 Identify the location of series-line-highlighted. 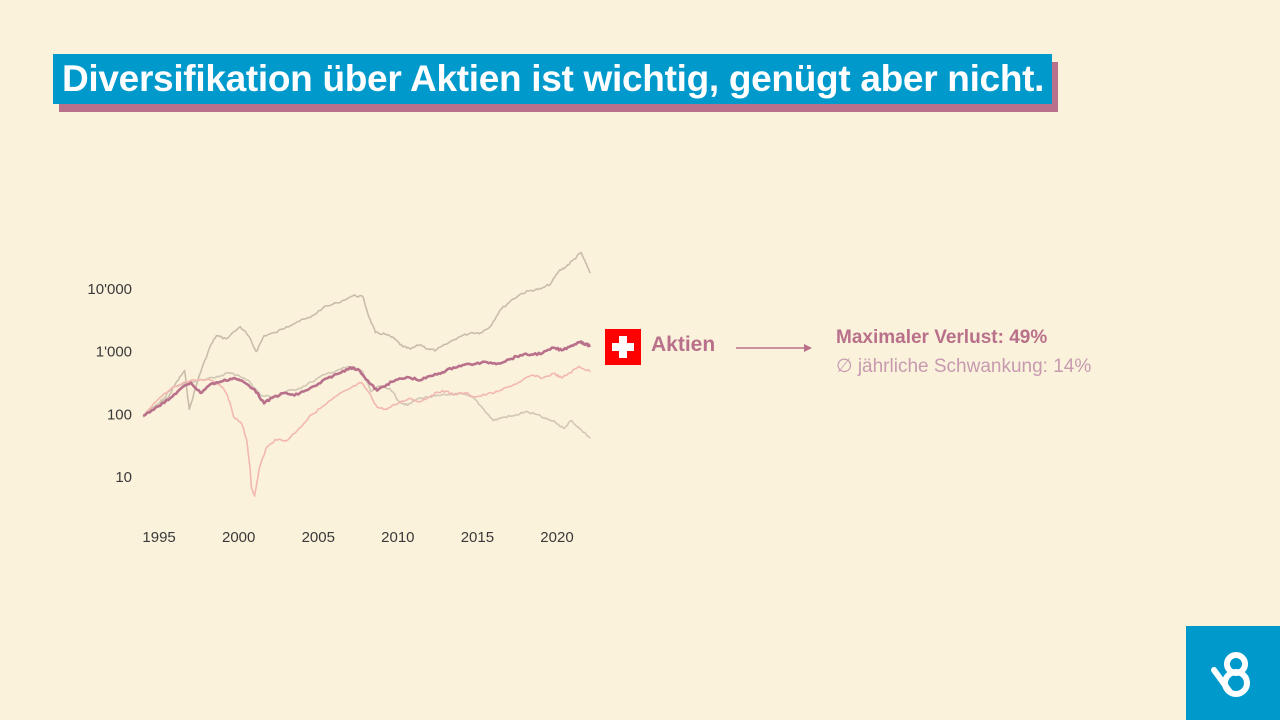
(366, 378).